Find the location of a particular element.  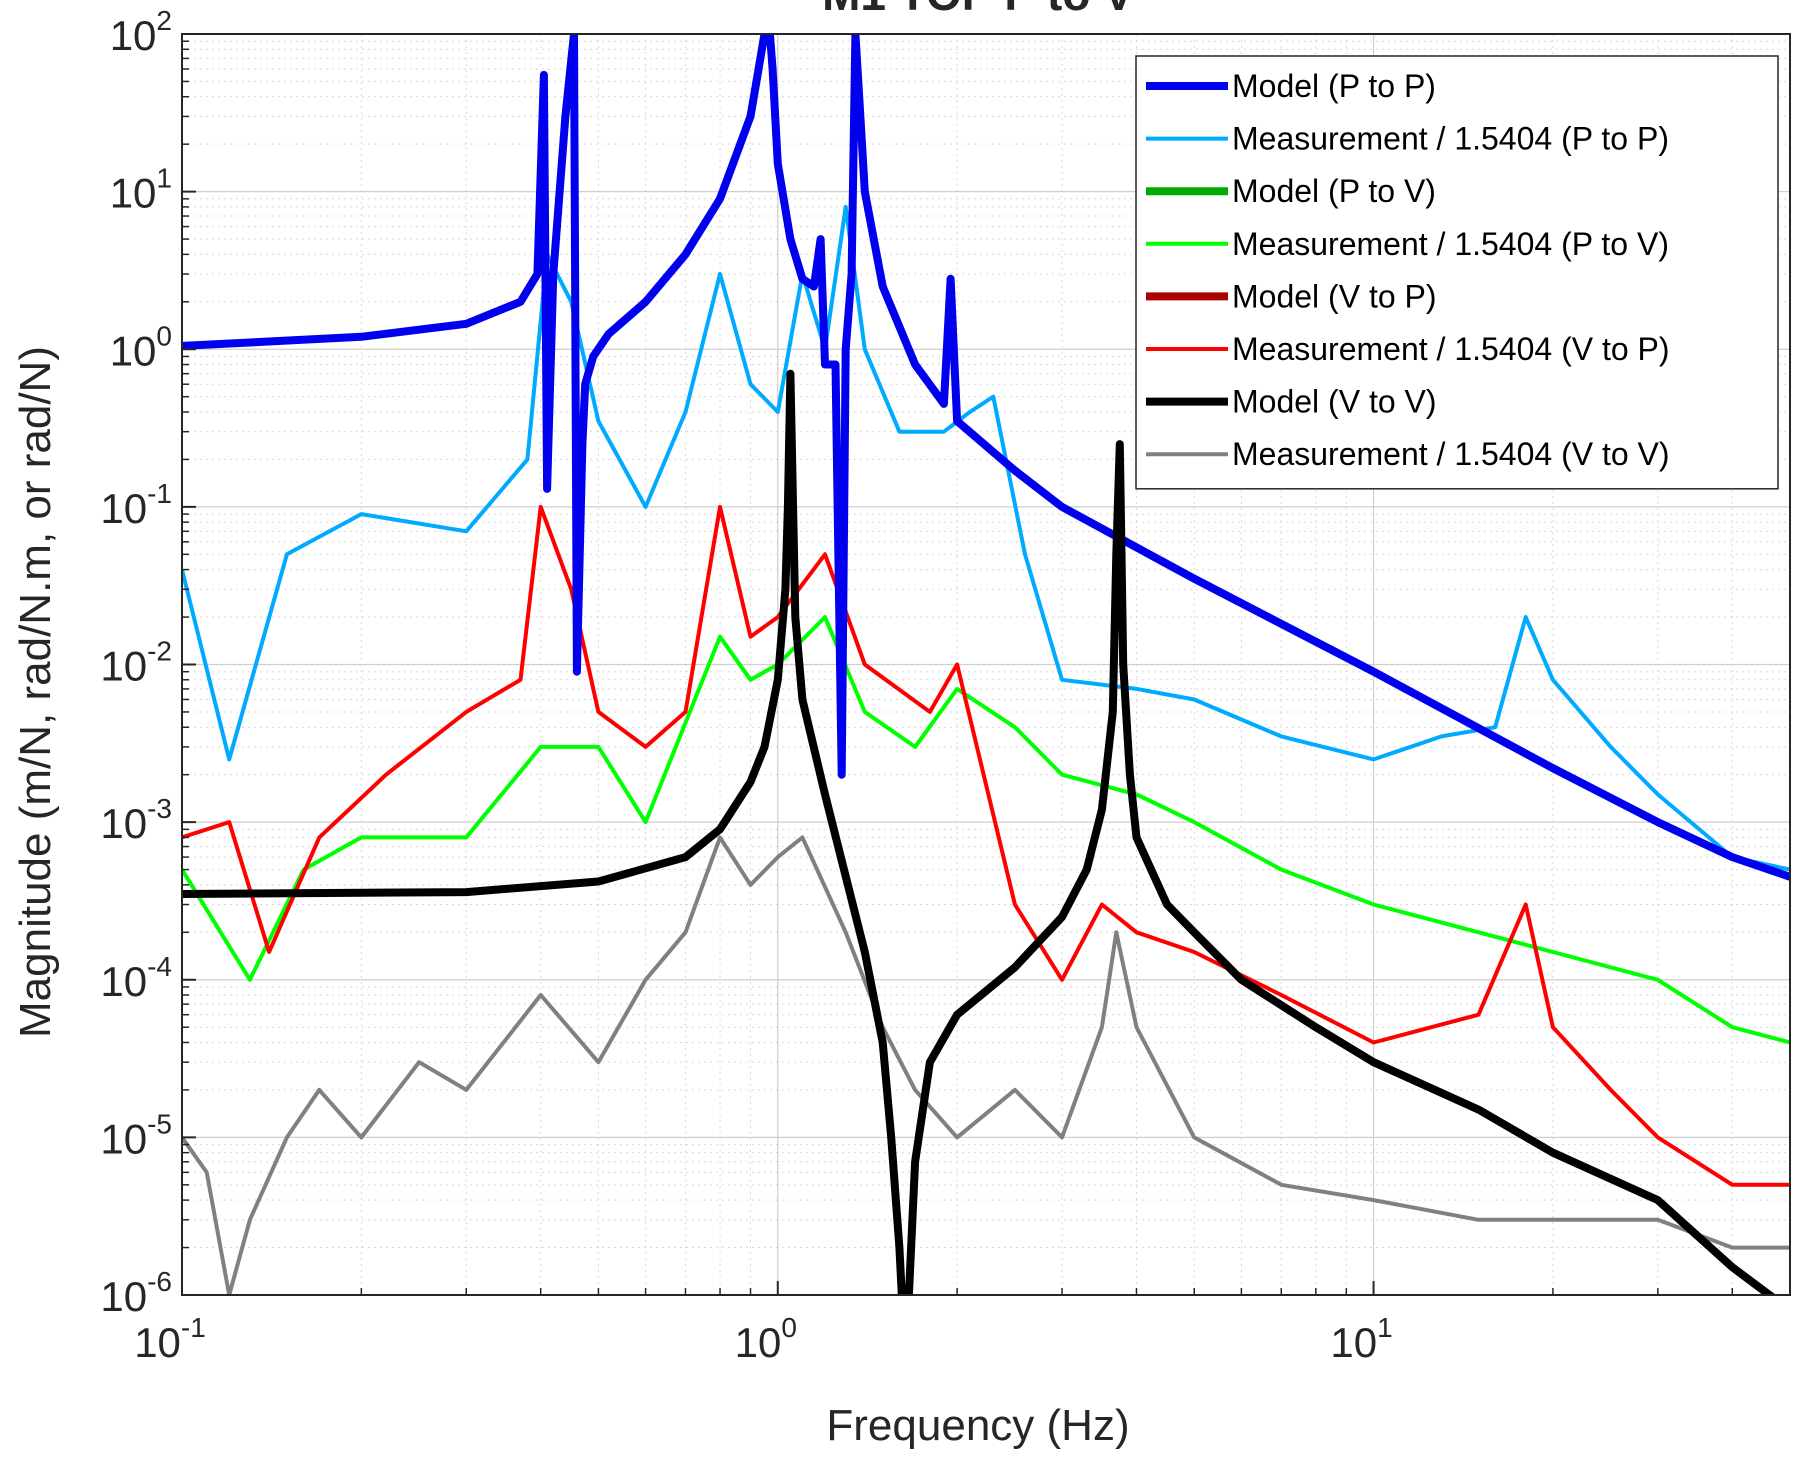

legend-label-measurement-1-5404-v-to-v: Measurement / 1.5404 (V to V) is located at coordinates (1451, 454).